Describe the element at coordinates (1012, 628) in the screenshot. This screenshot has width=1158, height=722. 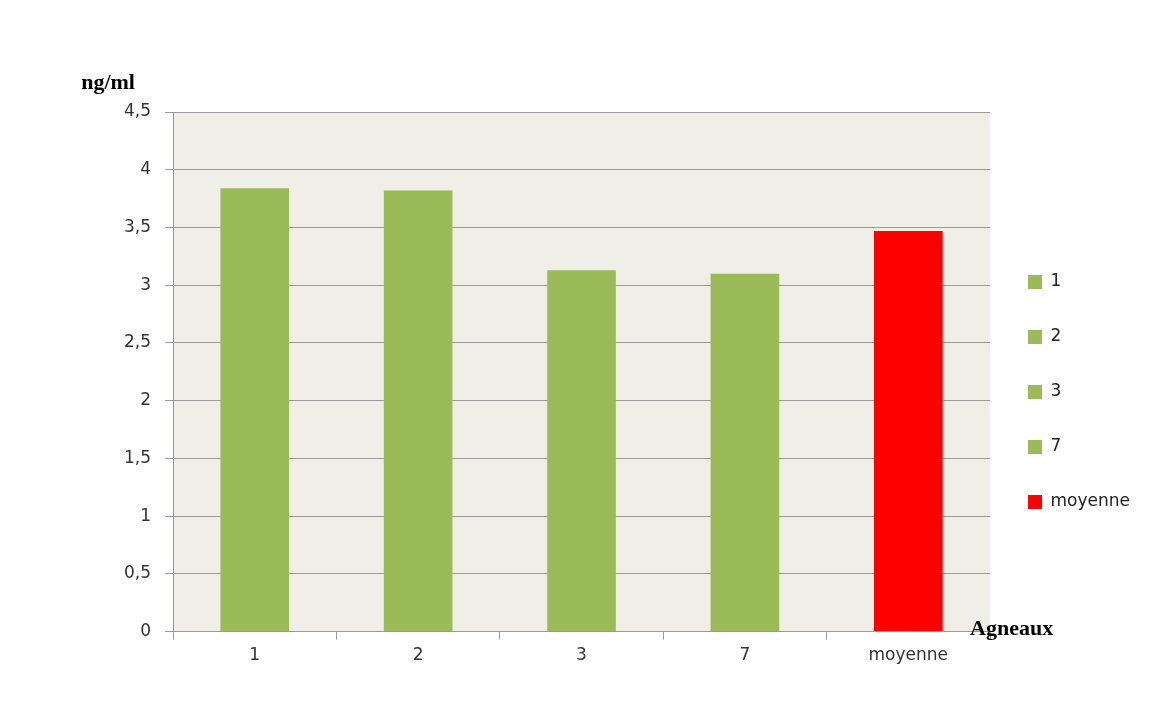
I see `x-axis-title: Agneaux` at that location.